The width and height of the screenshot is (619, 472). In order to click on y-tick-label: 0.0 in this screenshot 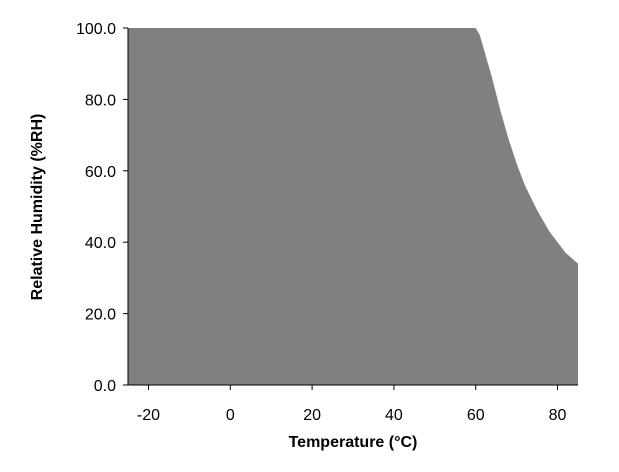, I will do `click(105, 386)`.